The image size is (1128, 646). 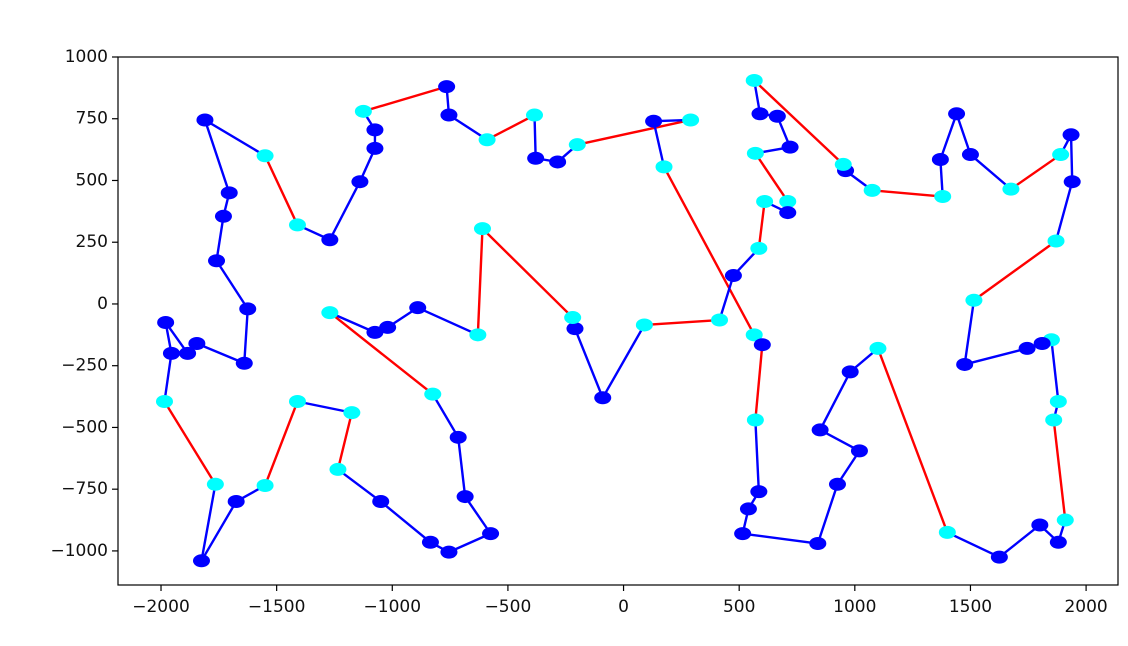 I want to click on x-tick-label: 1000, so click(x=854, y=607).